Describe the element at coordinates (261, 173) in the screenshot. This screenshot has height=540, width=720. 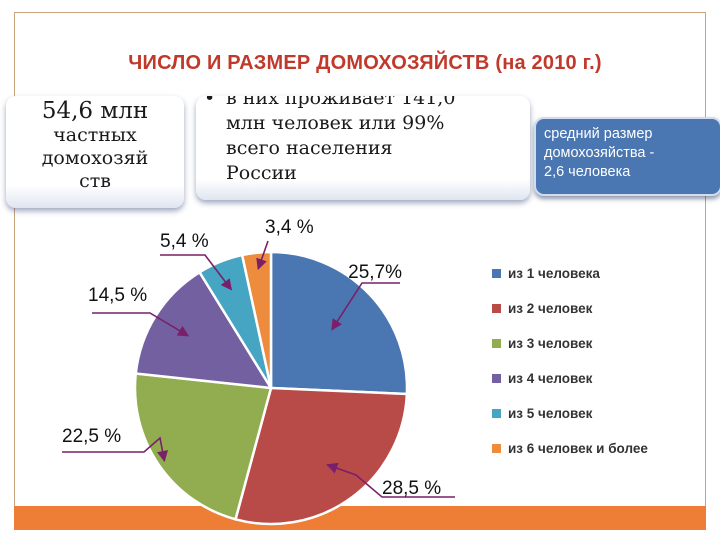
I see `population-line4: России` at that location.